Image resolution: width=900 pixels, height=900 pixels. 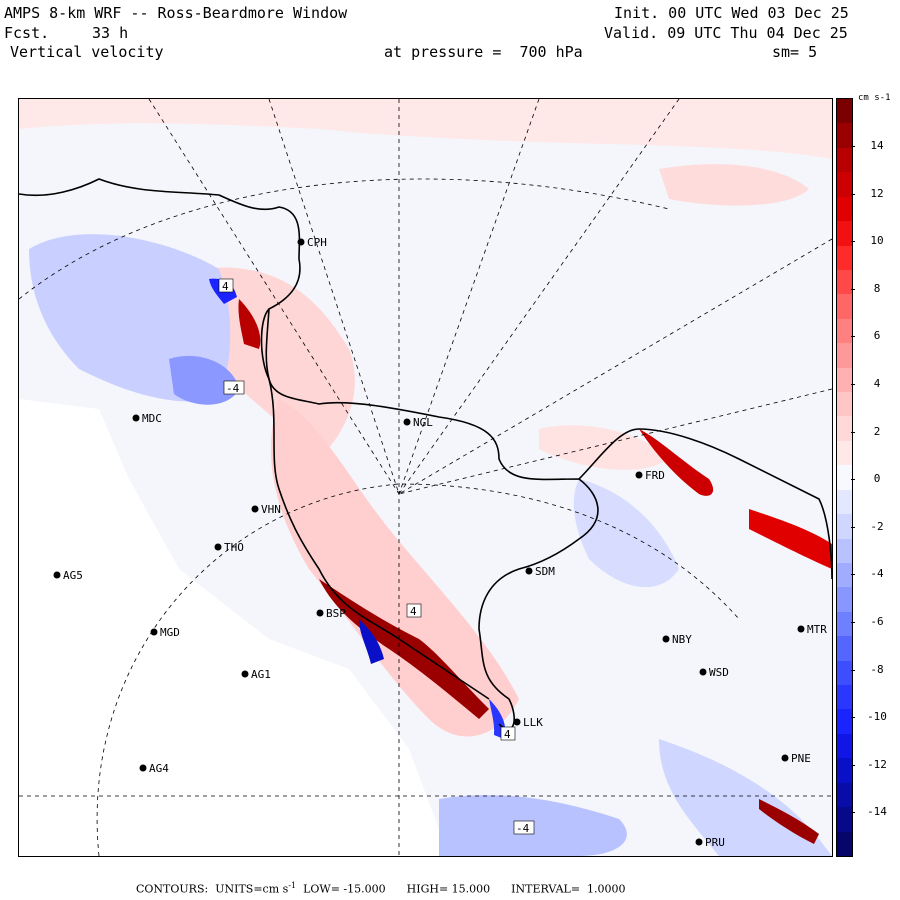 I want to click on station-label: MGD, so click(x=170, y=632).